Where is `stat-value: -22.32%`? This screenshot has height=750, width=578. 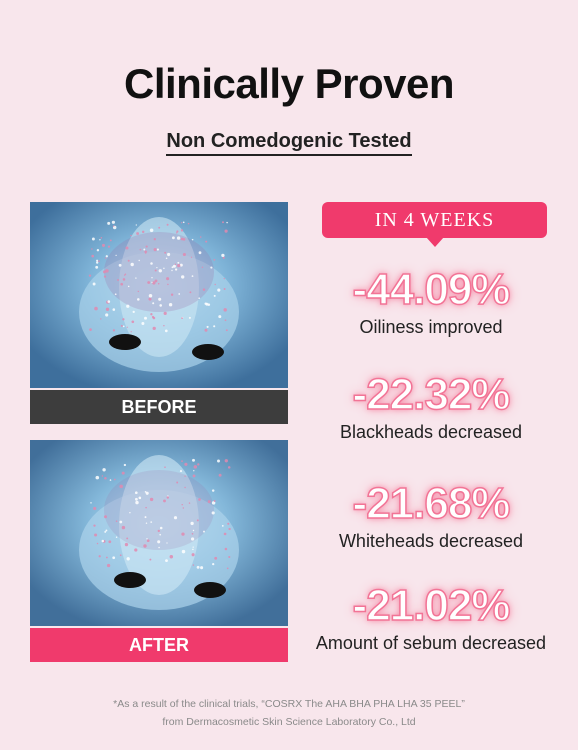
stat-value: -22.32% is located at coordinates (431, 394).